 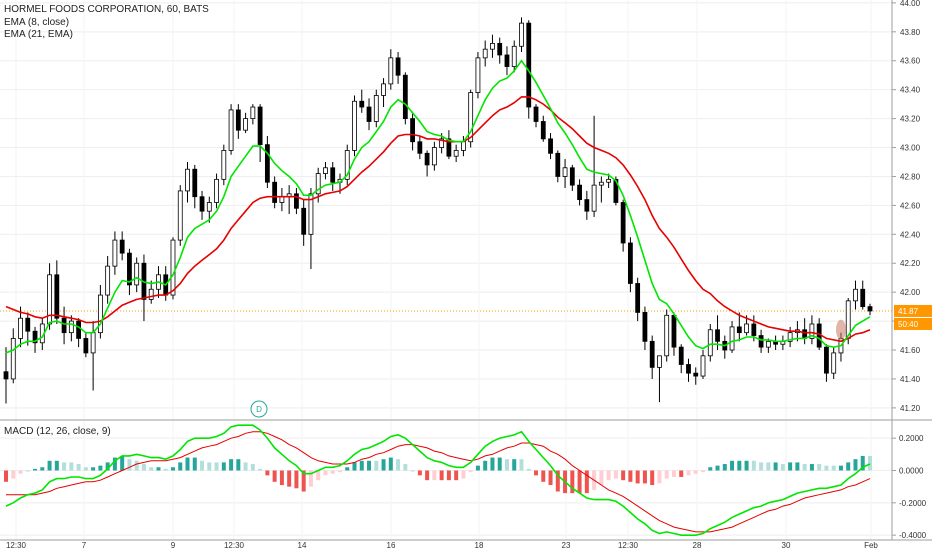 What do you see at coordinates (106, 9) in the screenshot?
I see `chart-title: HORMEL FOODS CORPORATION, 60, BATS` at bounding box center [106, 9].